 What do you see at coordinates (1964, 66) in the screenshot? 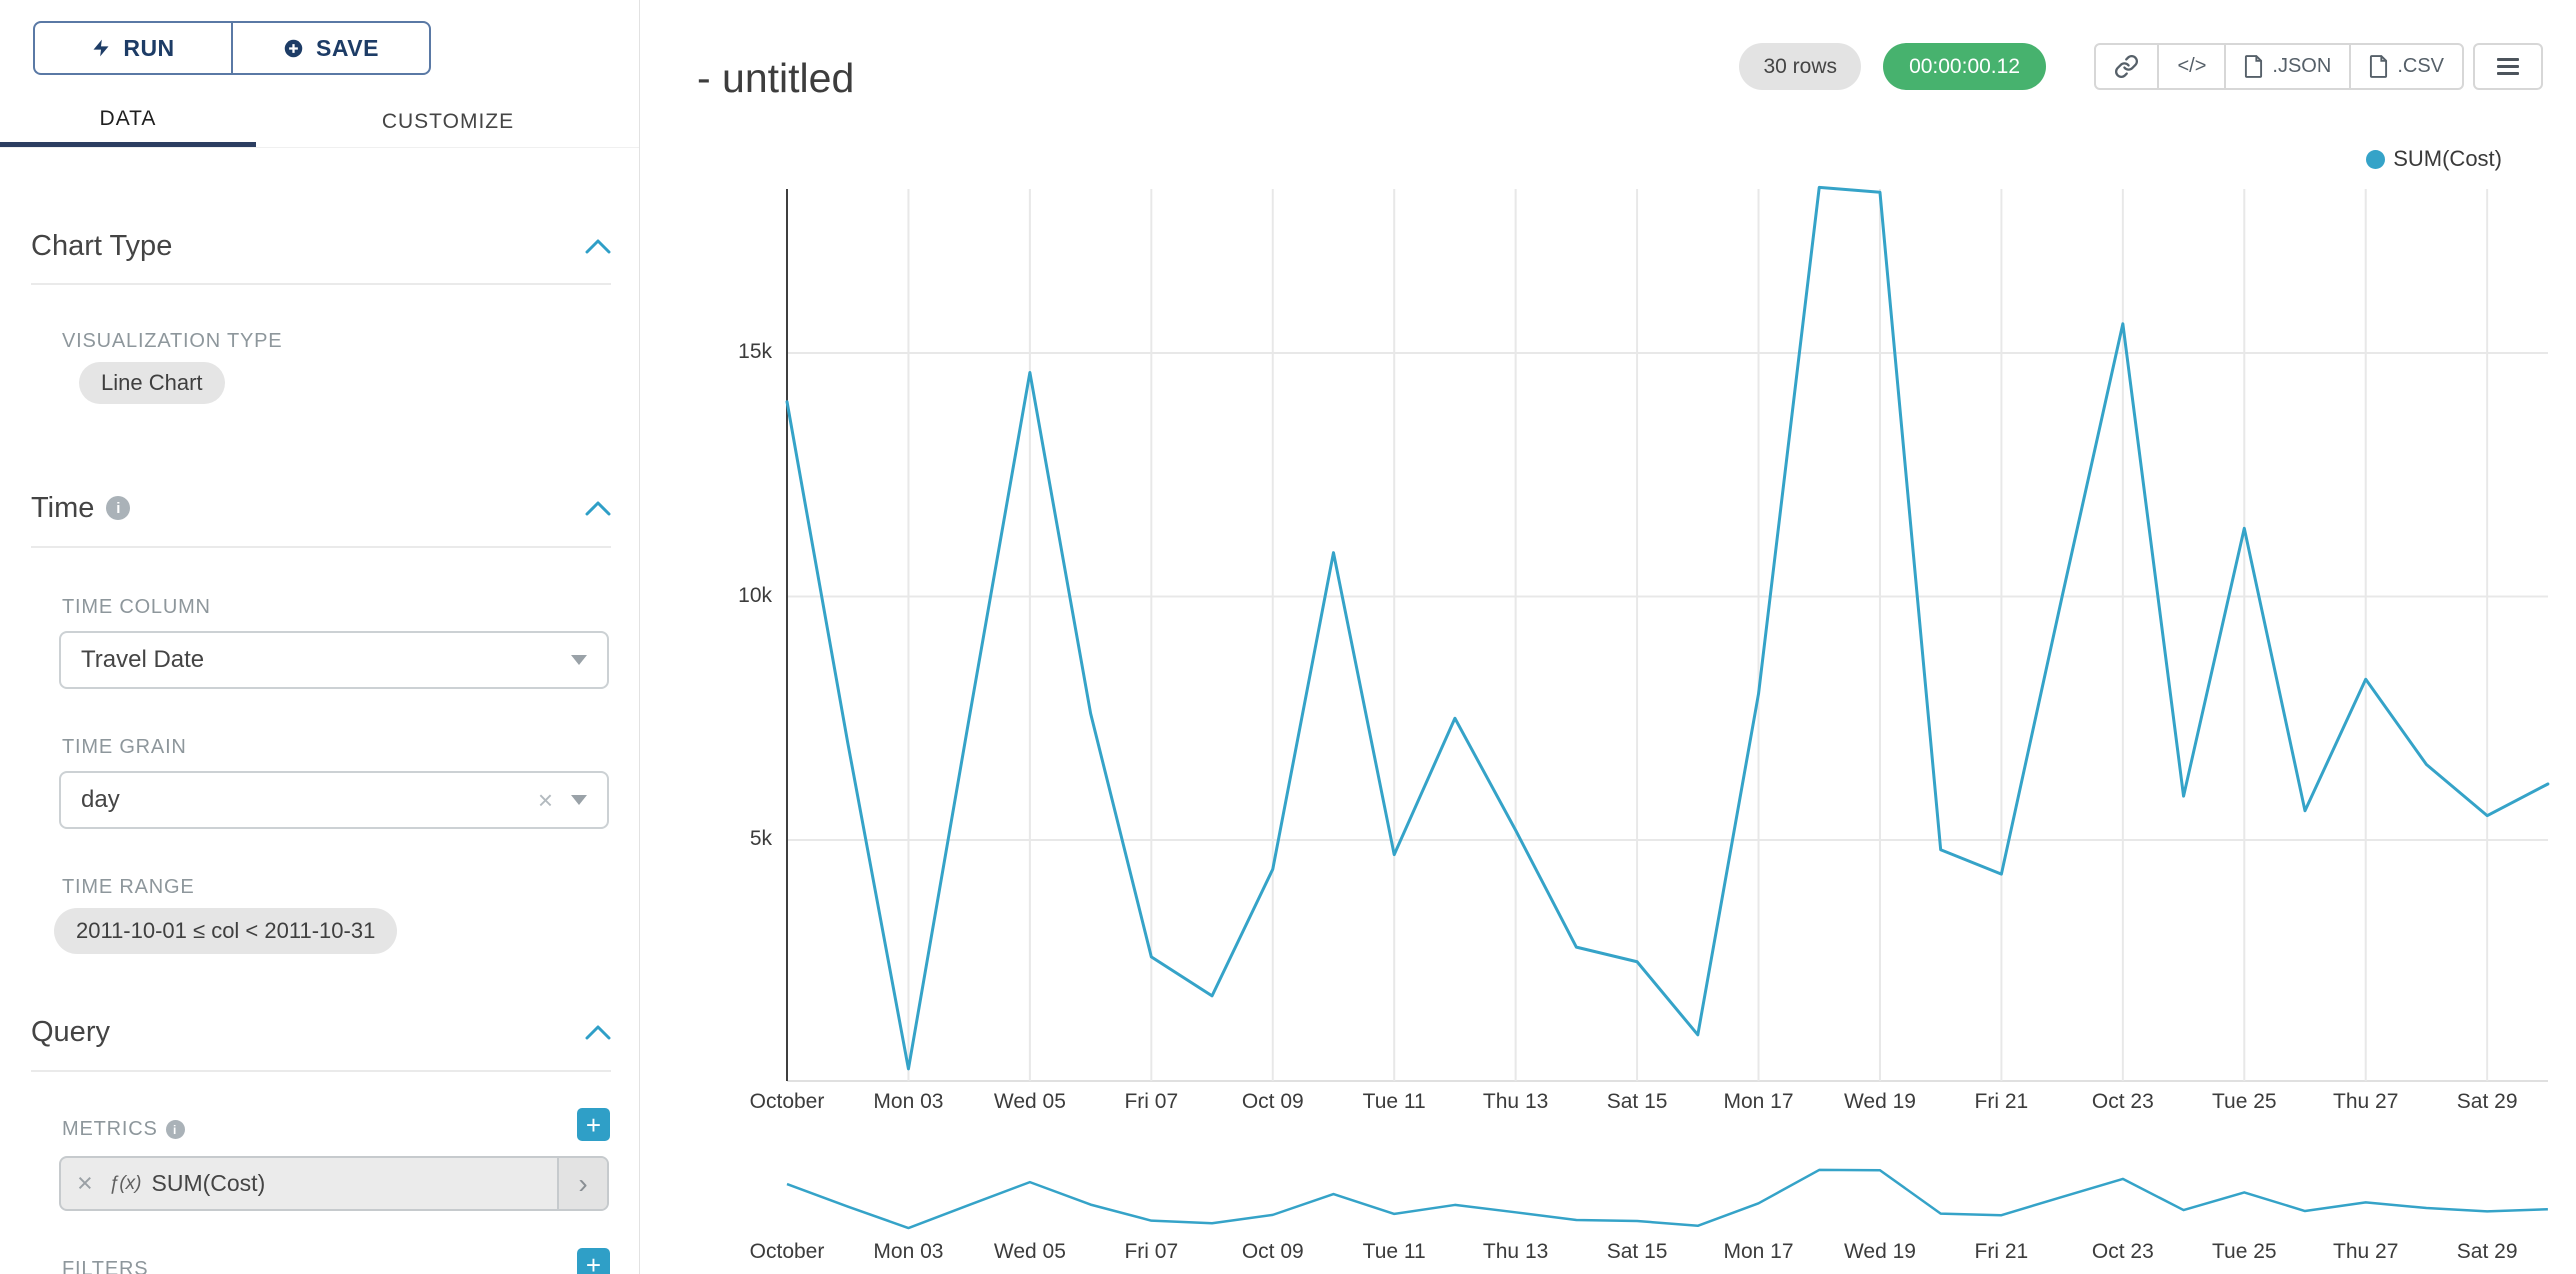
I see `query-timer-badge: 00:00:00.12` at bounding box center [1964, 66].